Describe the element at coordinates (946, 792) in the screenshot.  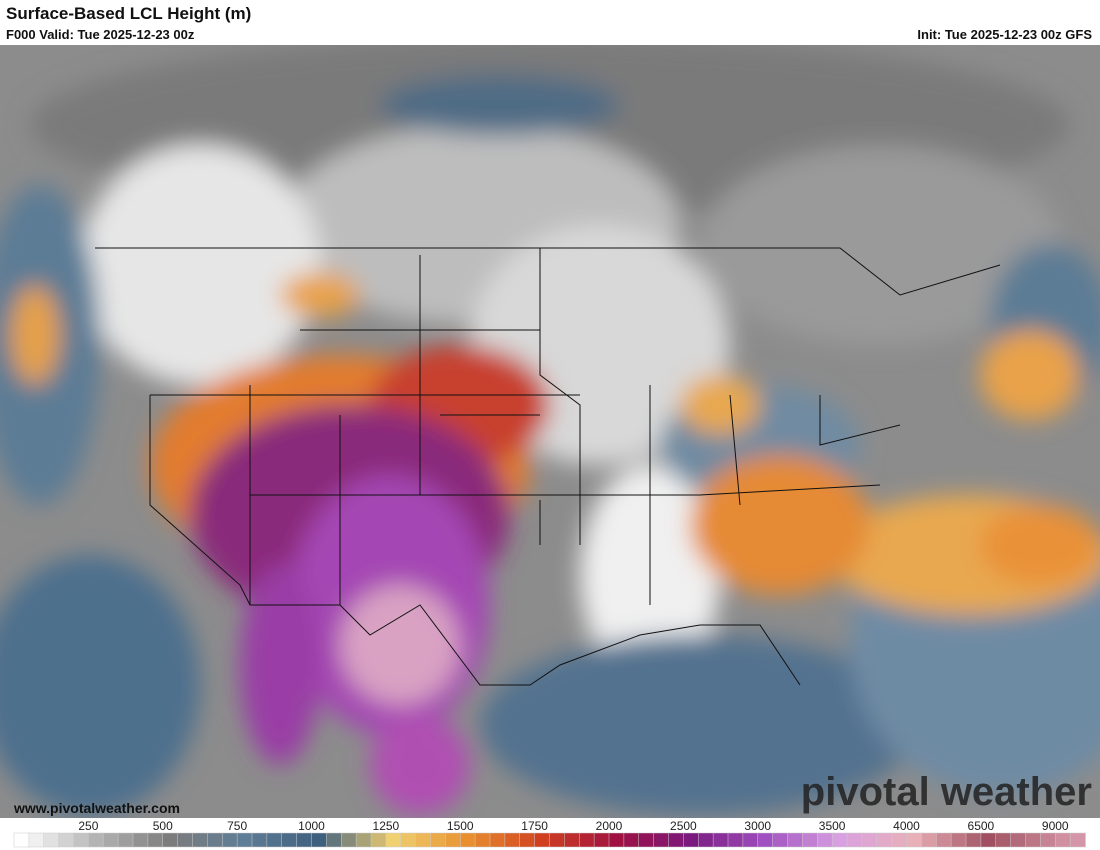
I see `watermark-brand: pivotal weather` at that location.